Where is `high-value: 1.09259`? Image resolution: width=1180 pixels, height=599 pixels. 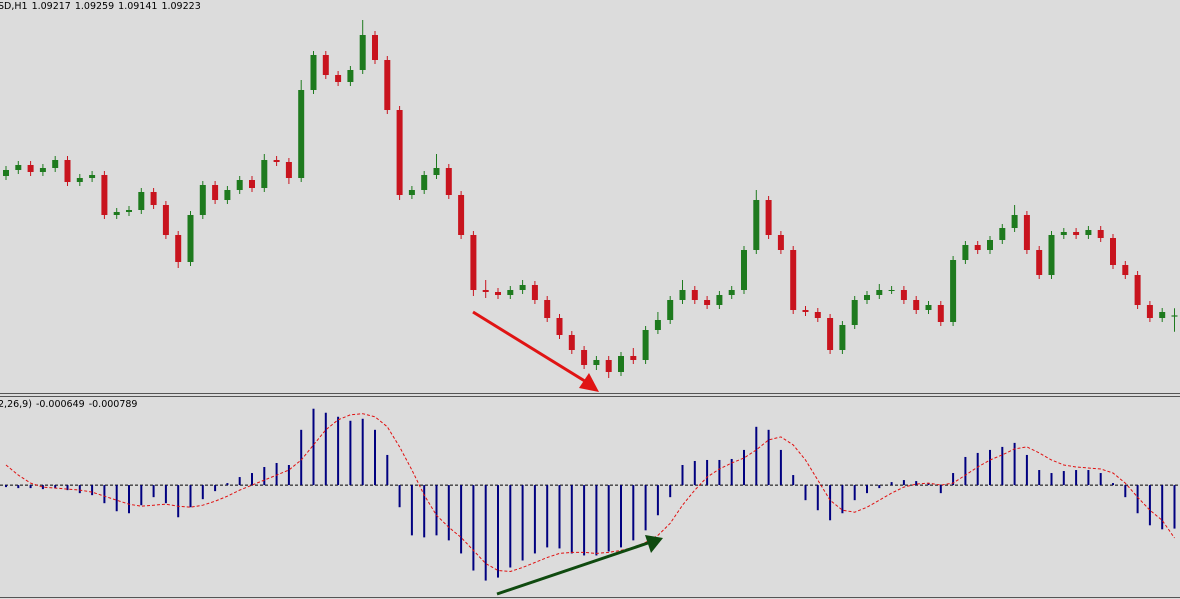
high-value: 1.09259 is located at coordinates (94, 6).